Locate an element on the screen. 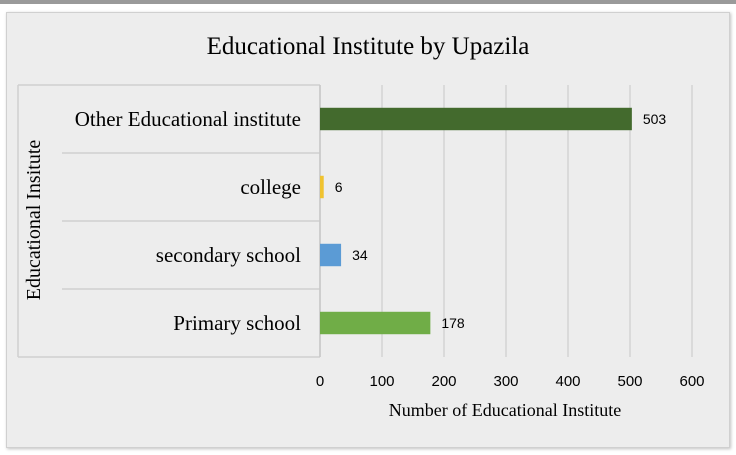 The height and width of the screenshot is (455, 736). data-label: 34 is located at coordinates (360, 255).